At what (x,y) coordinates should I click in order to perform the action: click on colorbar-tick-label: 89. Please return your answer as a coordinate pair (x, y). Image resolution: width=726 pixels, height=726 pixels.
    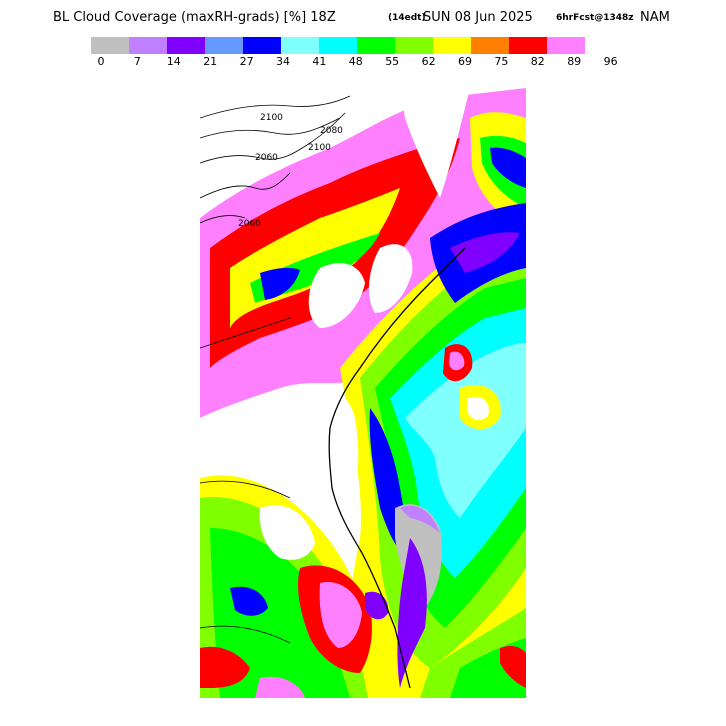
    Looking at the image, I should click on (574, 61).